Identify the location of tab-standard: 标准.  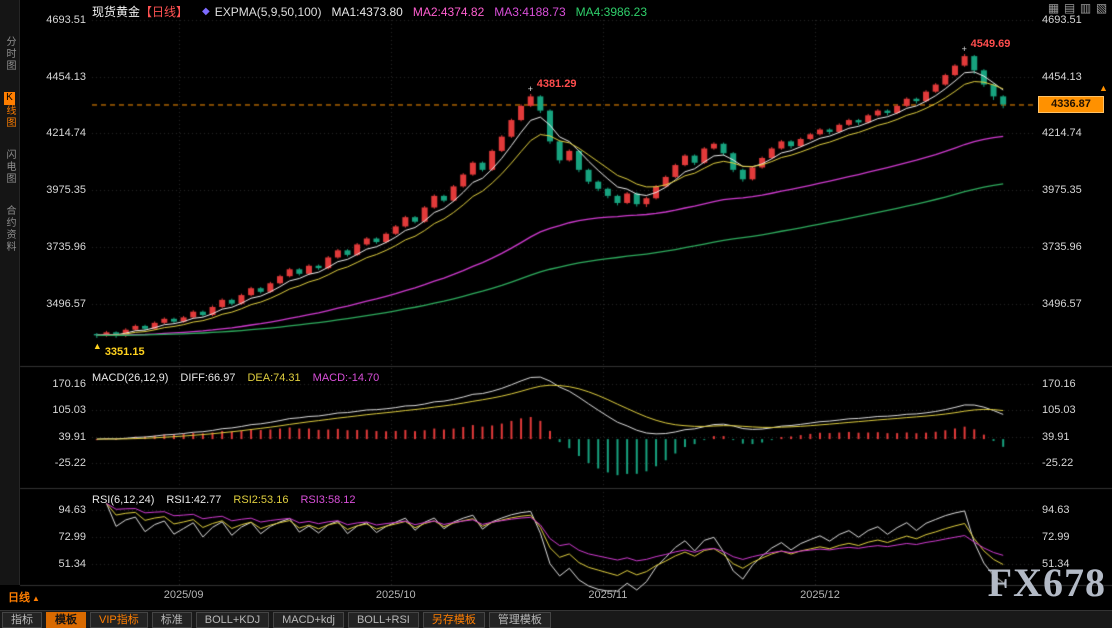
(171, 619).